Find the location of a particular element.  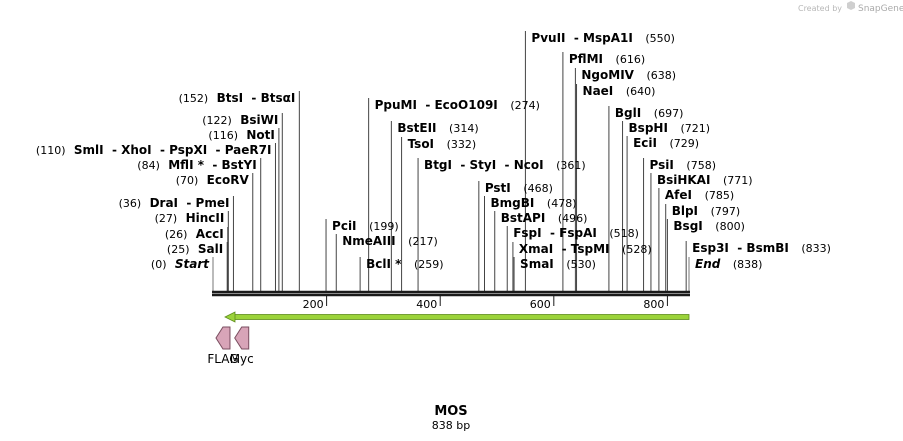

enzyme-name: BsmBI is located at coordinates (767, 248).